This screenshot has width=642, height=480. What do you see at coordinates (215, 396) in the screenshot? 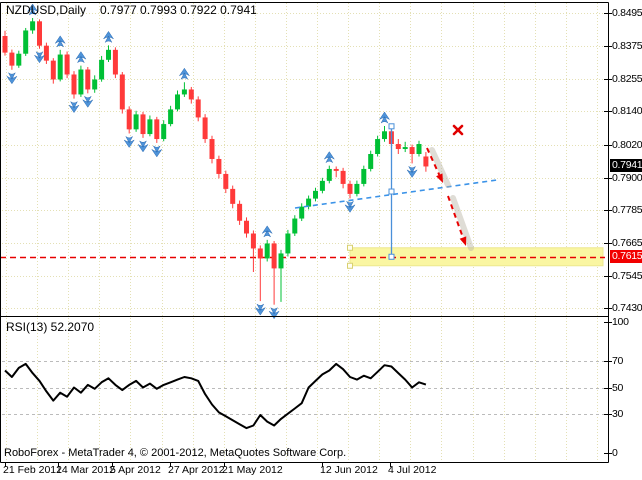
I see `rsi-line` at bounding box center [215, 396].